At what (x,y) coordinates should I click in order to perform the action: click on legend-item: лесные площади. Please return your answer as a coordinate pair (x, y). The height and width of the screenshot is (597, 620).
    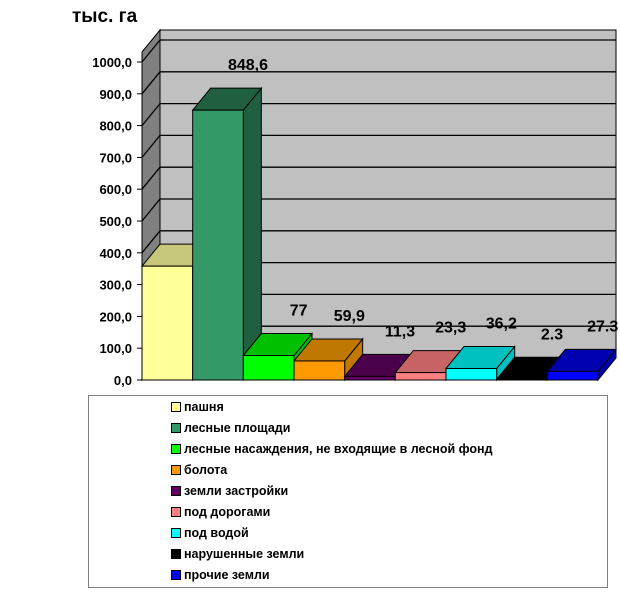
    Looking at the image, I should click on (230, 428).